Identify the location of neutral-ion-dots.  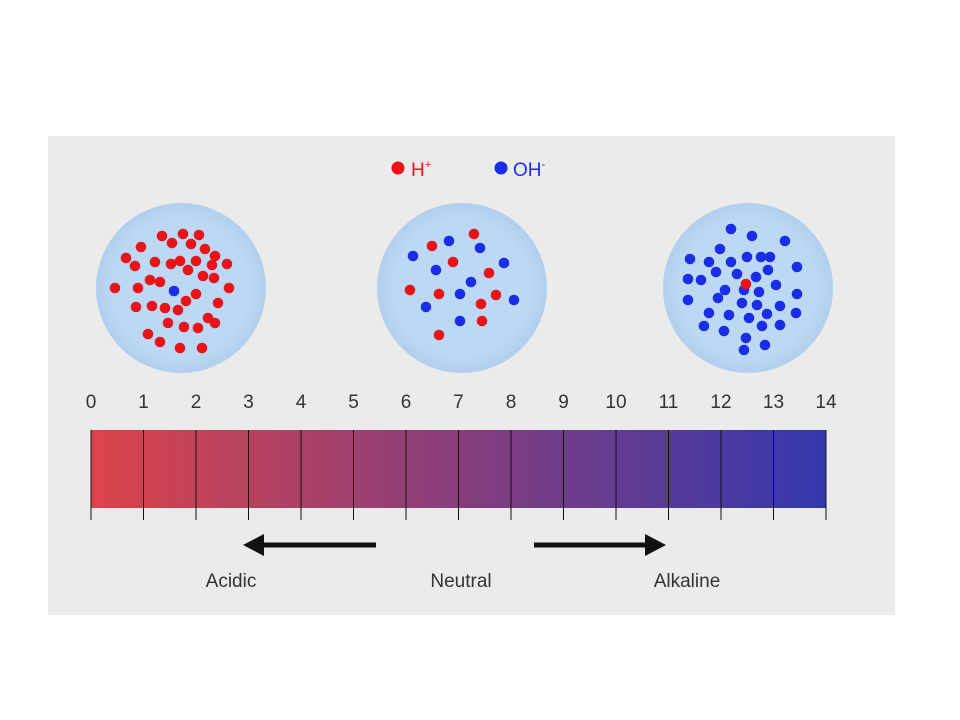
(462, 284).